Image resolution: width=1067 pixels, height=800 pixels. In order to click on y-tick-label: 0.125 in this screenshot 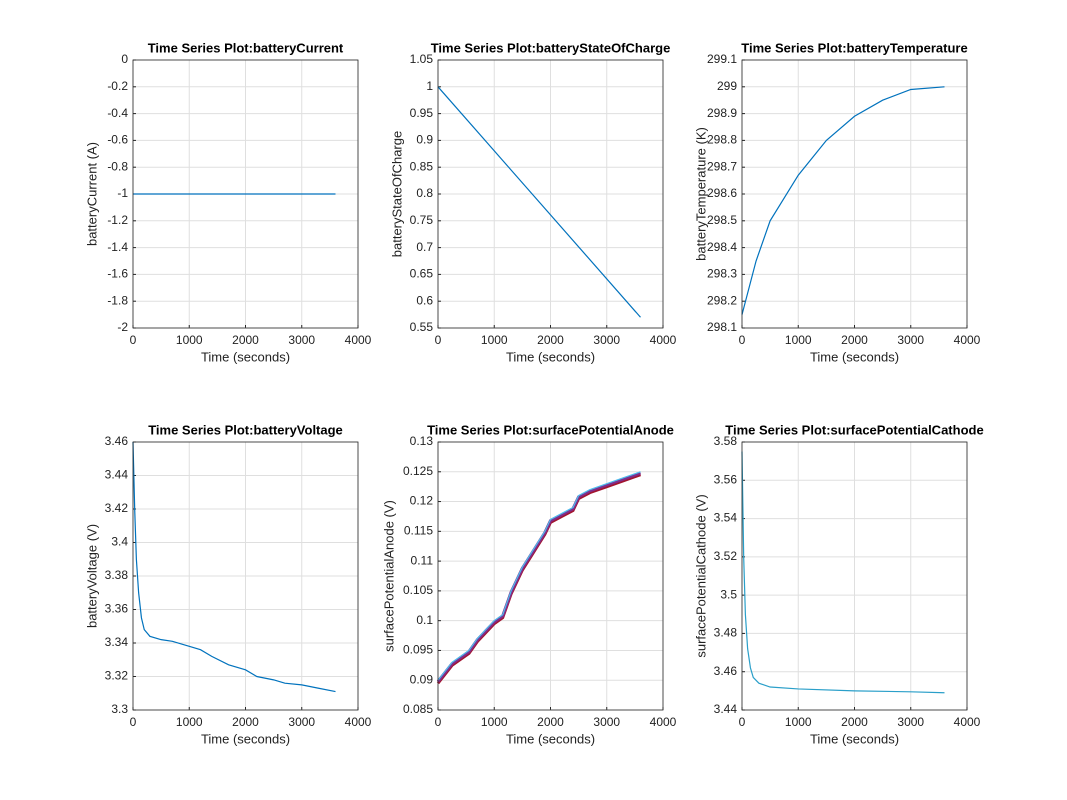, I will do `click(418, 471)`.